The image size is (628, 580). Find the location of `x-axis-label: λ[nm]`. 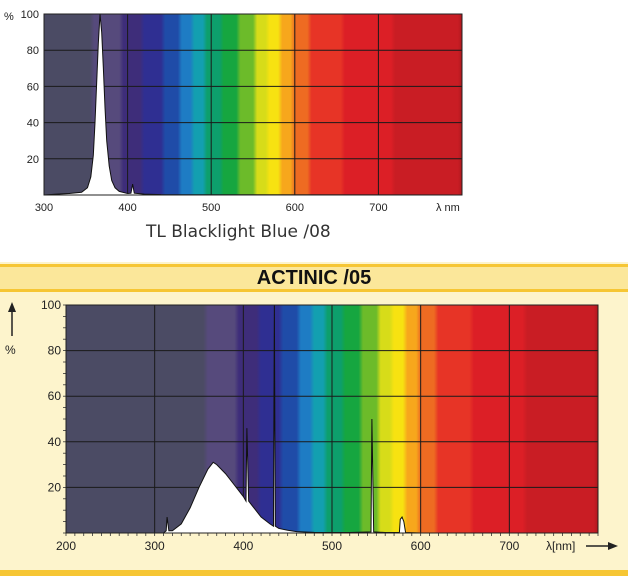

x-axis-label: λ[nm] is located at coordinates (560, 546).